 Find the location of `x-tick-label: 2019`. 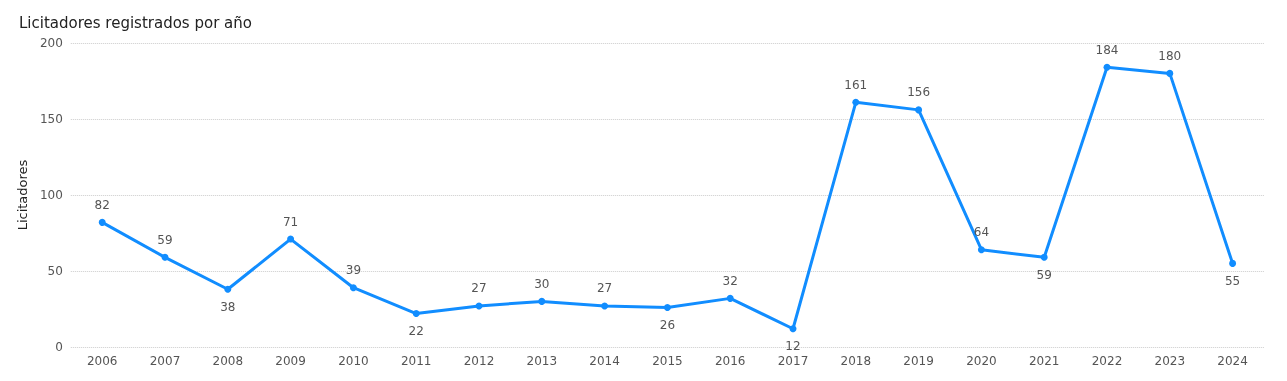

x-tick-label: 2019 is located at coordinates (918, 361).